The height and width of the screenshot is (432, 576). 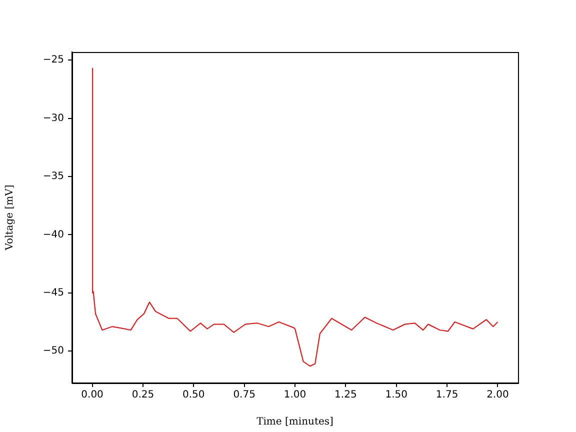 I want to click on x-tick-label: 0.50, so click(x=193, y=395).